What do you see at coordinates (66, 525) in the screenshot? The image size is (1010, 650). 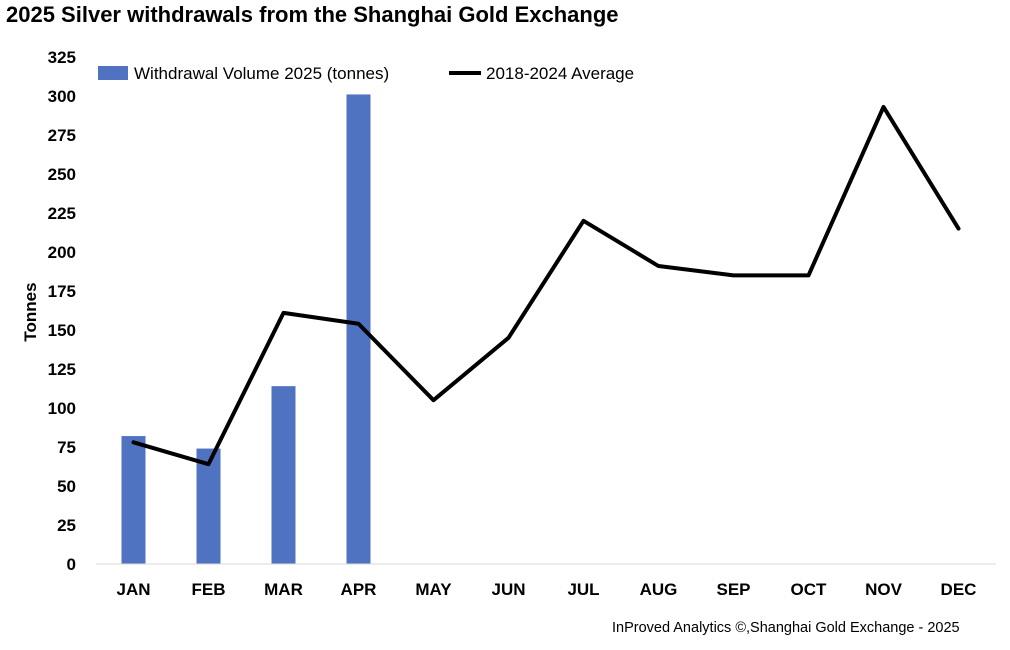 I see `y-tick-label: 25` at bounding box center [66, 525].